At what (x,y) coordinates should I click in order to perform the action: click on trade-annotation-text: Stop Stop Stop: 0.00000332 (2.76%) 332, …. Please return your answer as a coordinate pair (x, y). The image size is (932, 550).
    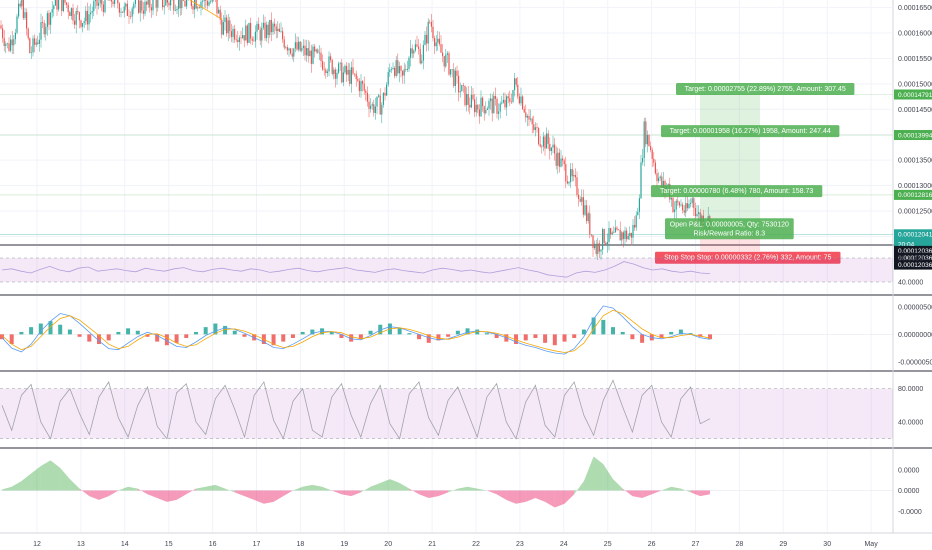
    Looking at the image, I should click on (747, 258).